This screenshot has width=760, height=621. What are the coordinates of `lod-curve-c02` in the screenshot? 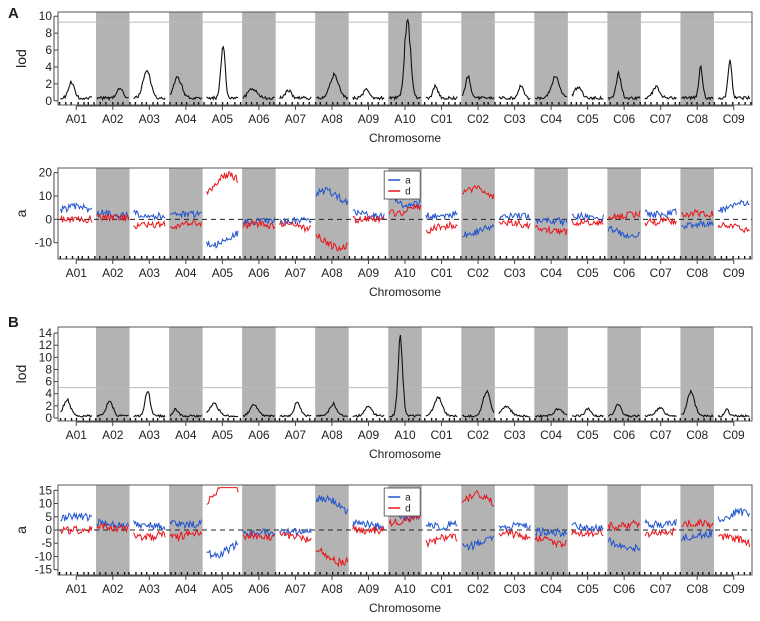 It's located at (478, 87).